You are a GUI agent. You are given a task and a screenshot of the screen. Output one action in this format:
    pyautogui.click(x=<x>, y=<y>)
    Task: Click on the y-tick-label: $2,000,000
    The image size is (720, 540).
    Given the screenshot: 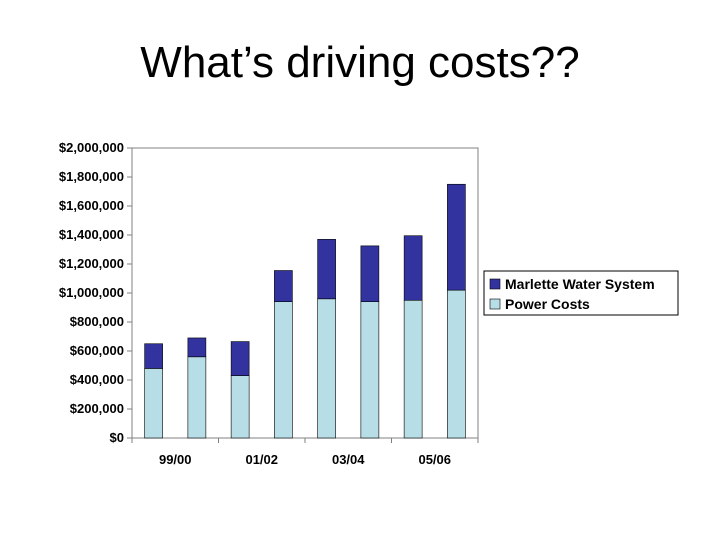 What is the action you would take?
    pyautogui.click(x=91, y=147)
    